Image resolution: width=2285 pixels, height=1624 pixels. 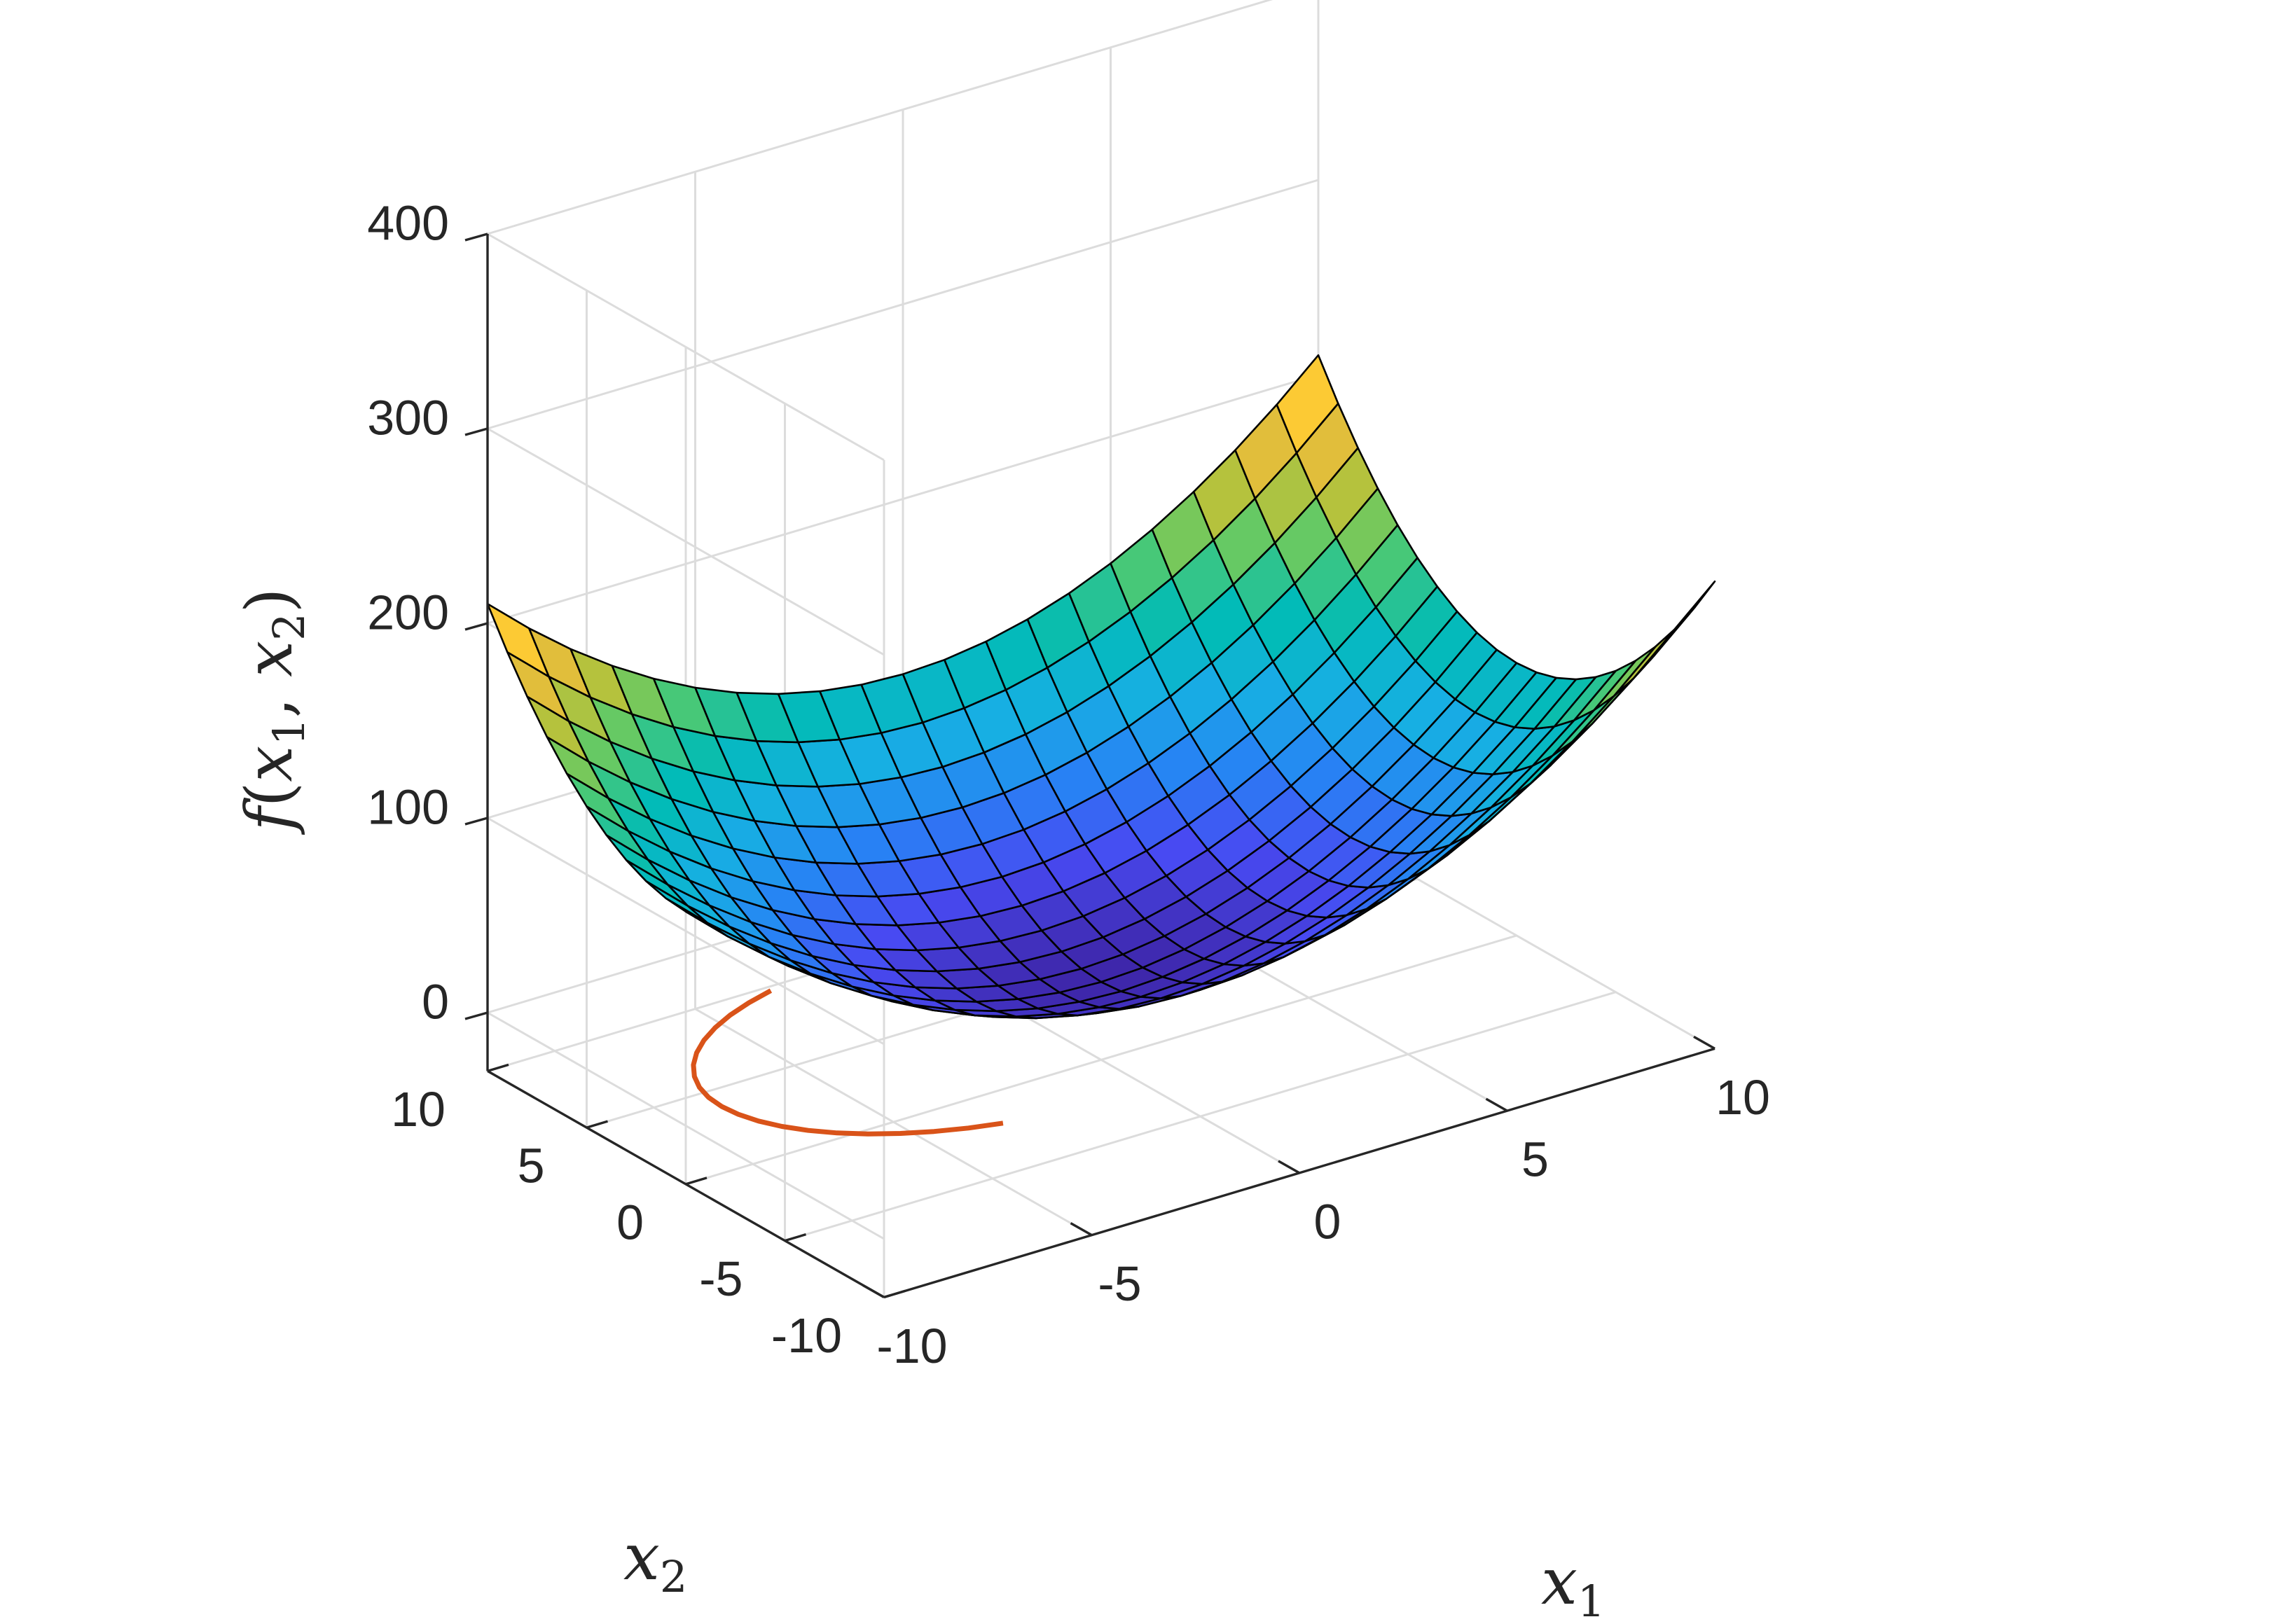 I want to click on x2-axis-title: x2, so click(x=655, y=1561).